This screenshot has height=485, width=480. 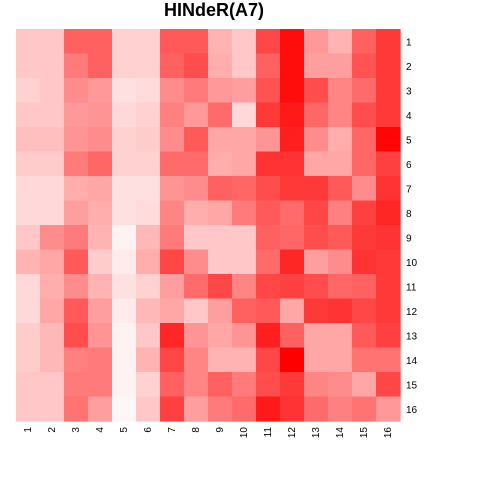 I want to click on heatmap-cell-r12-c9, so click(x=220, y=311).